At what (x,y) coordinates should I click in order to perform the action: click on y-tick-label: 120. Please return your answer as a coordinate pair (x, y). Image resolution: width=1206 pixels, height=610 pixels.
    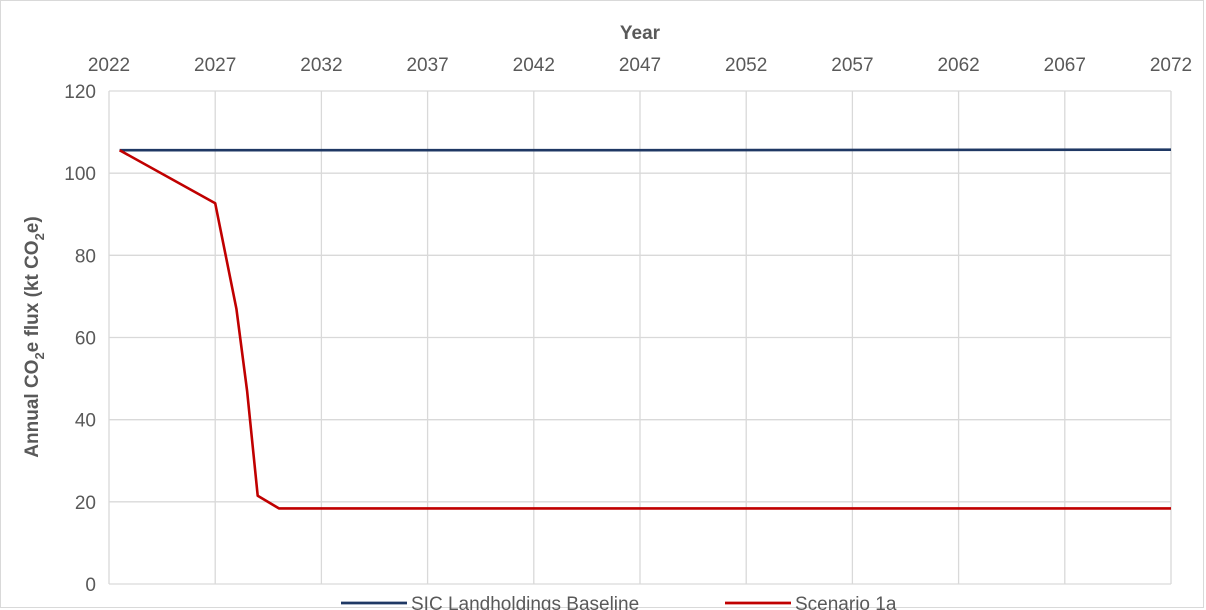
    Looking at the image, I should click on (80, 92).